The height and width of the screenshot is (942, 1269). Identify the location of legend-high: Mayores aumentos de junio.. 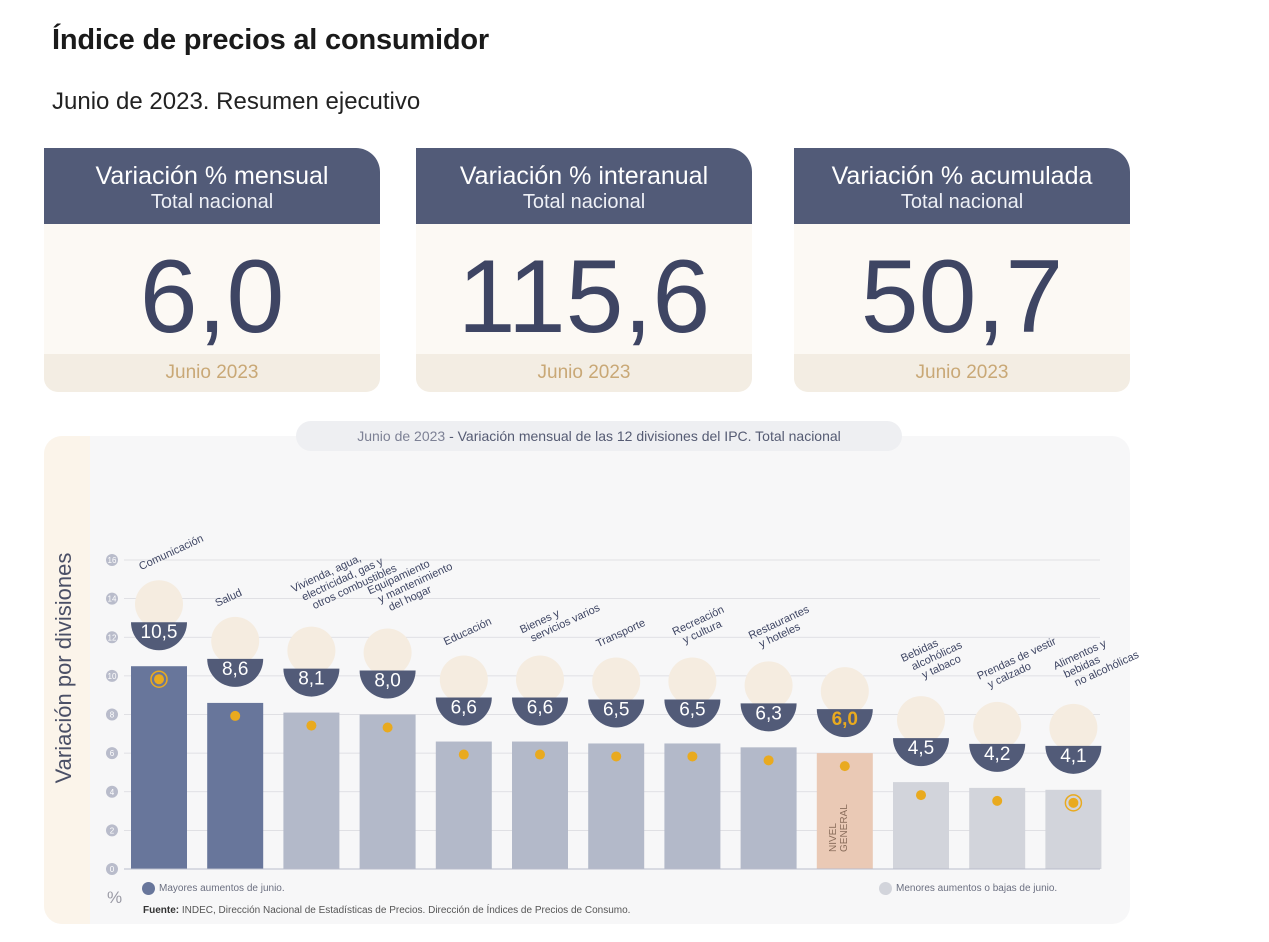
(213, 888).